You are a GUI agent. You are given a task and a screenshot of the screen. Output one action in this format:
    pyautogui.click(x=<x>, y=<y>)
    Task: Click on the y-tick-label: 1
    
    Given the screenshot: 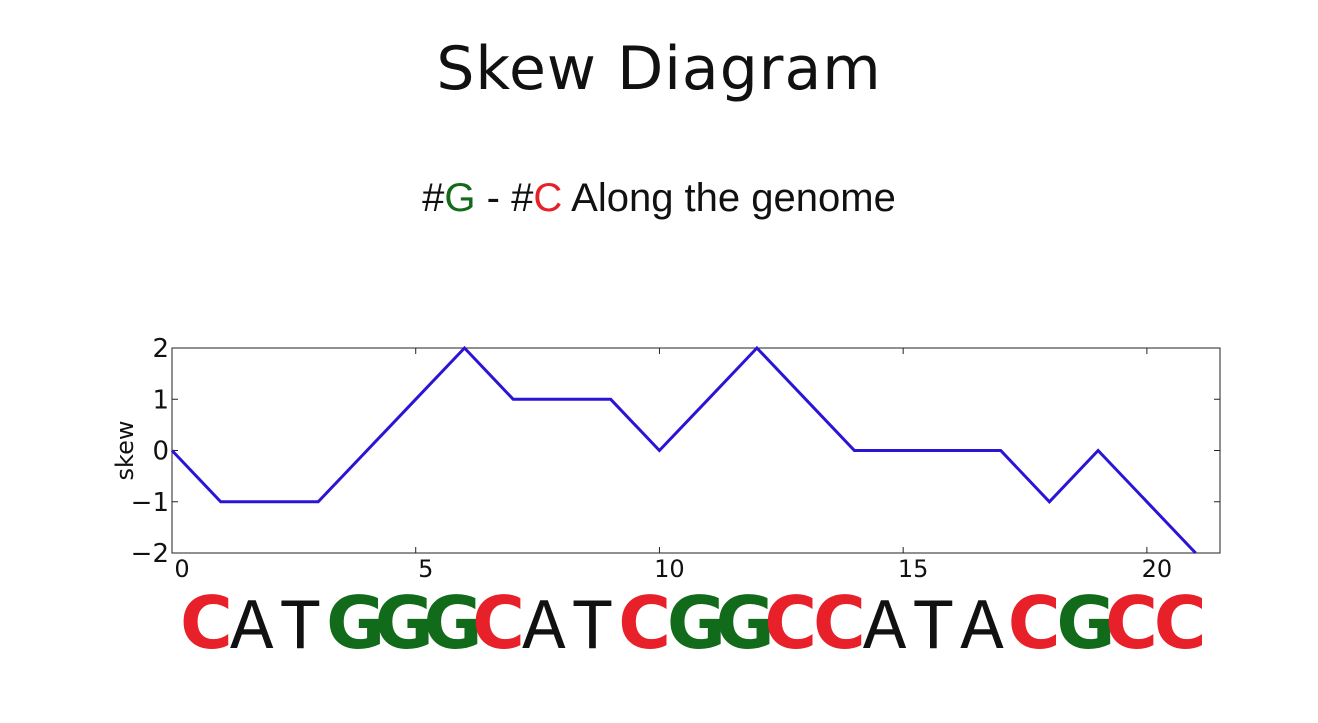 What is the action you would take?
    pyautogui.click(x=160, y=400)
    